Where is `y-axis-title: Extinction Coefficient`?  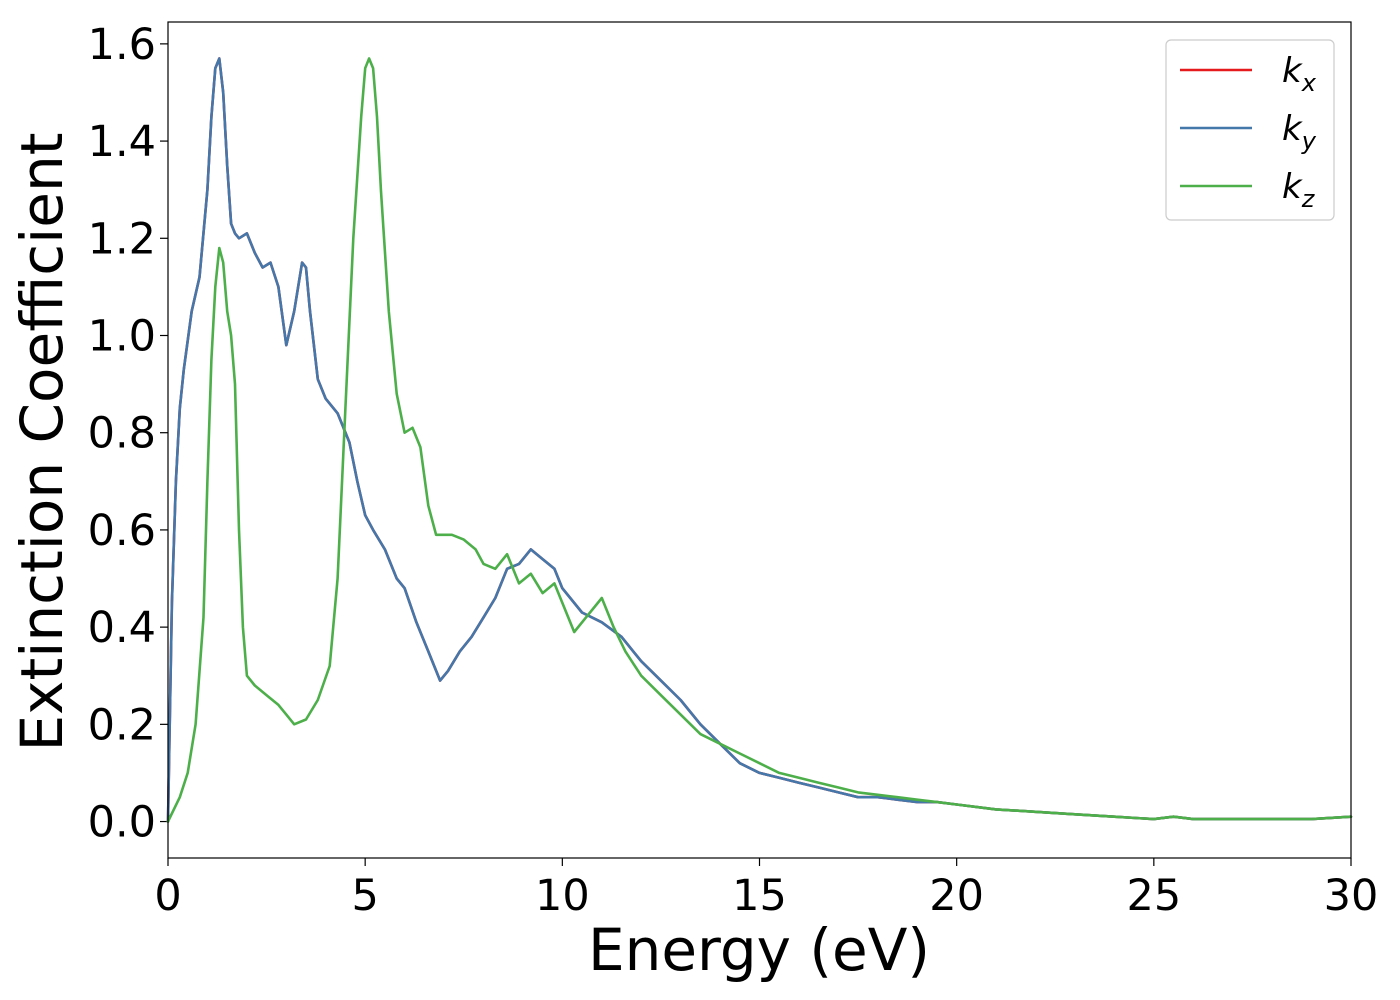 y-axis-title: Extinction Coefficient is located at coordinates (42, 442).